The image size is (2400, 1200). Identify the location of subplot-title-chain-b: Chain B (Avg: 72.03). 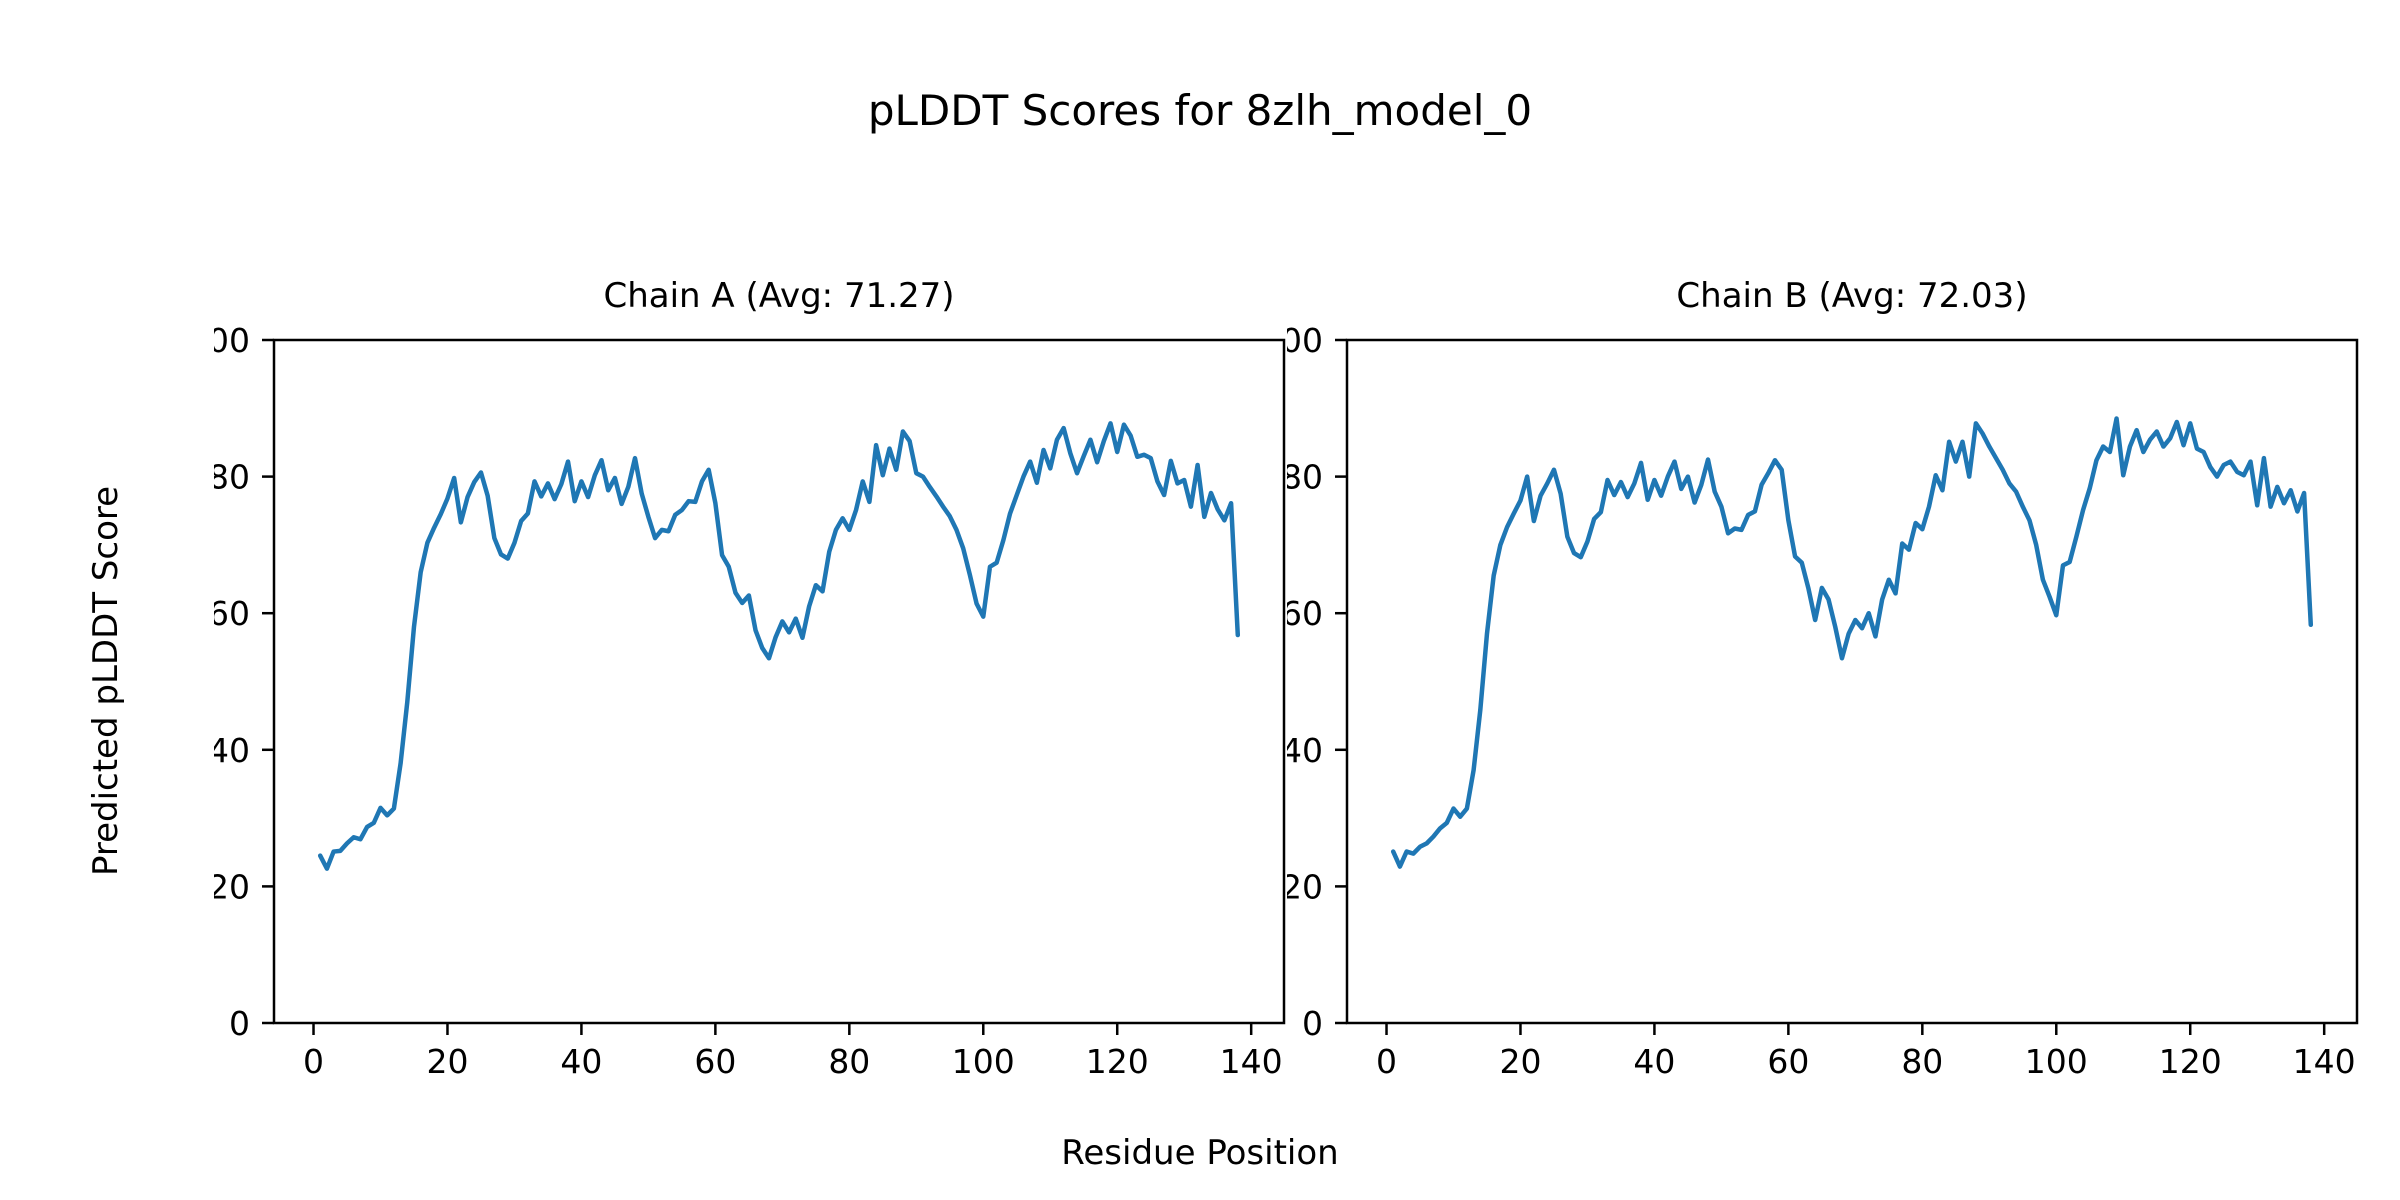
(1852, 296).